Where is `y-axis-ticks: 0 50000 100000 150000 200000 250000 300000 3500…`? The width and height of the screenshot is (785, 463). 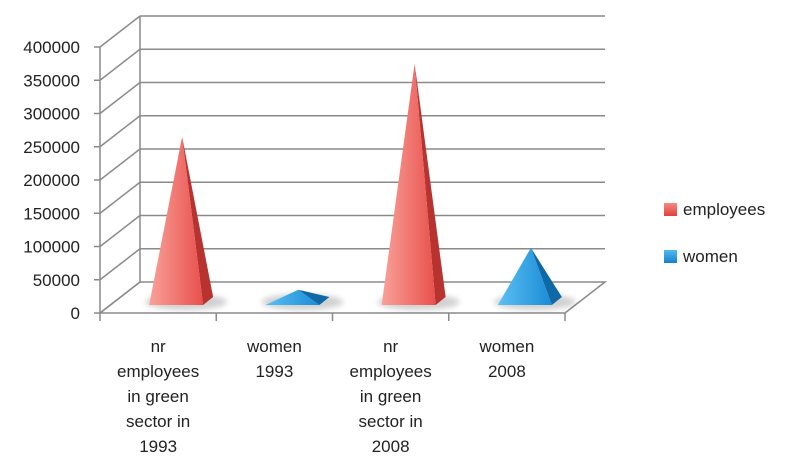
y-axis-ticks: 0 50000 100000 150000 200000 250000 300000 3500… is located at coordinates (61, 180).